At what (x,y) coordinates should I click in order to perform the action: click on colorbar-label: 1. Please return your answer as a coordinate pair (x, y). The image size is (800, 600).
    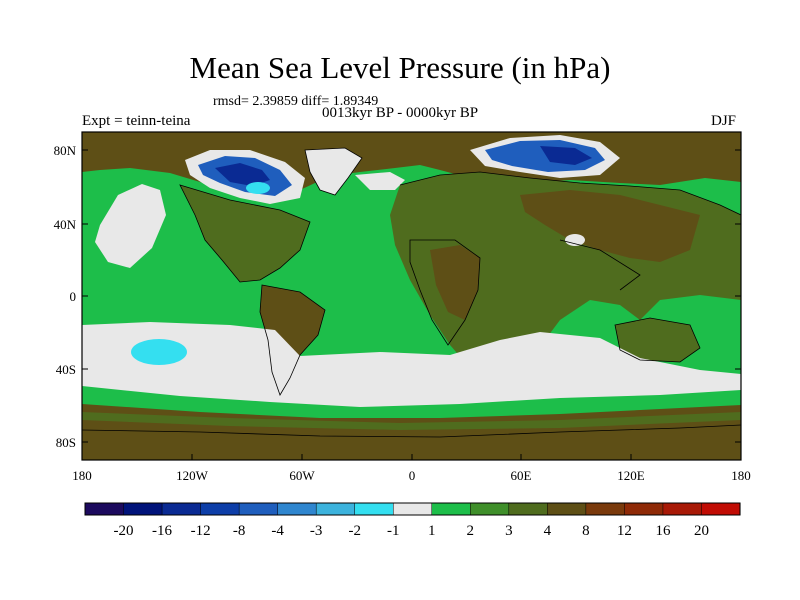
    Looking at the image, I should click on (432, 531).